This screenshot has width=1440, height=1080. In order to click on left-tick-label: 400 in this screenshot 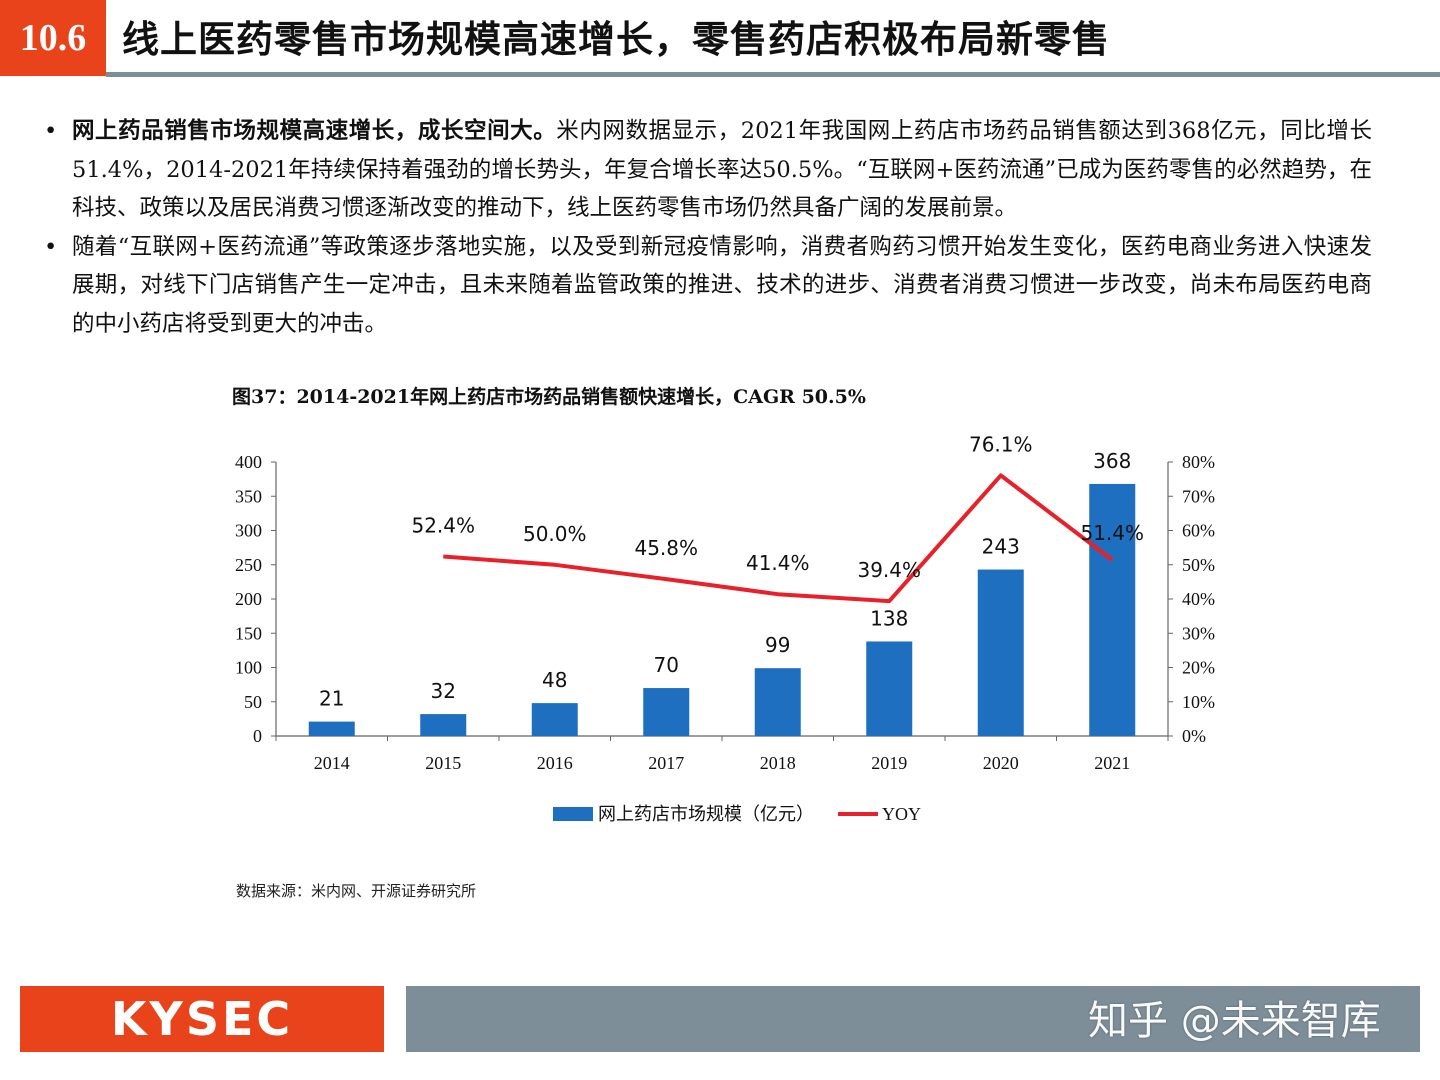, I will do `click(248, 462)`.